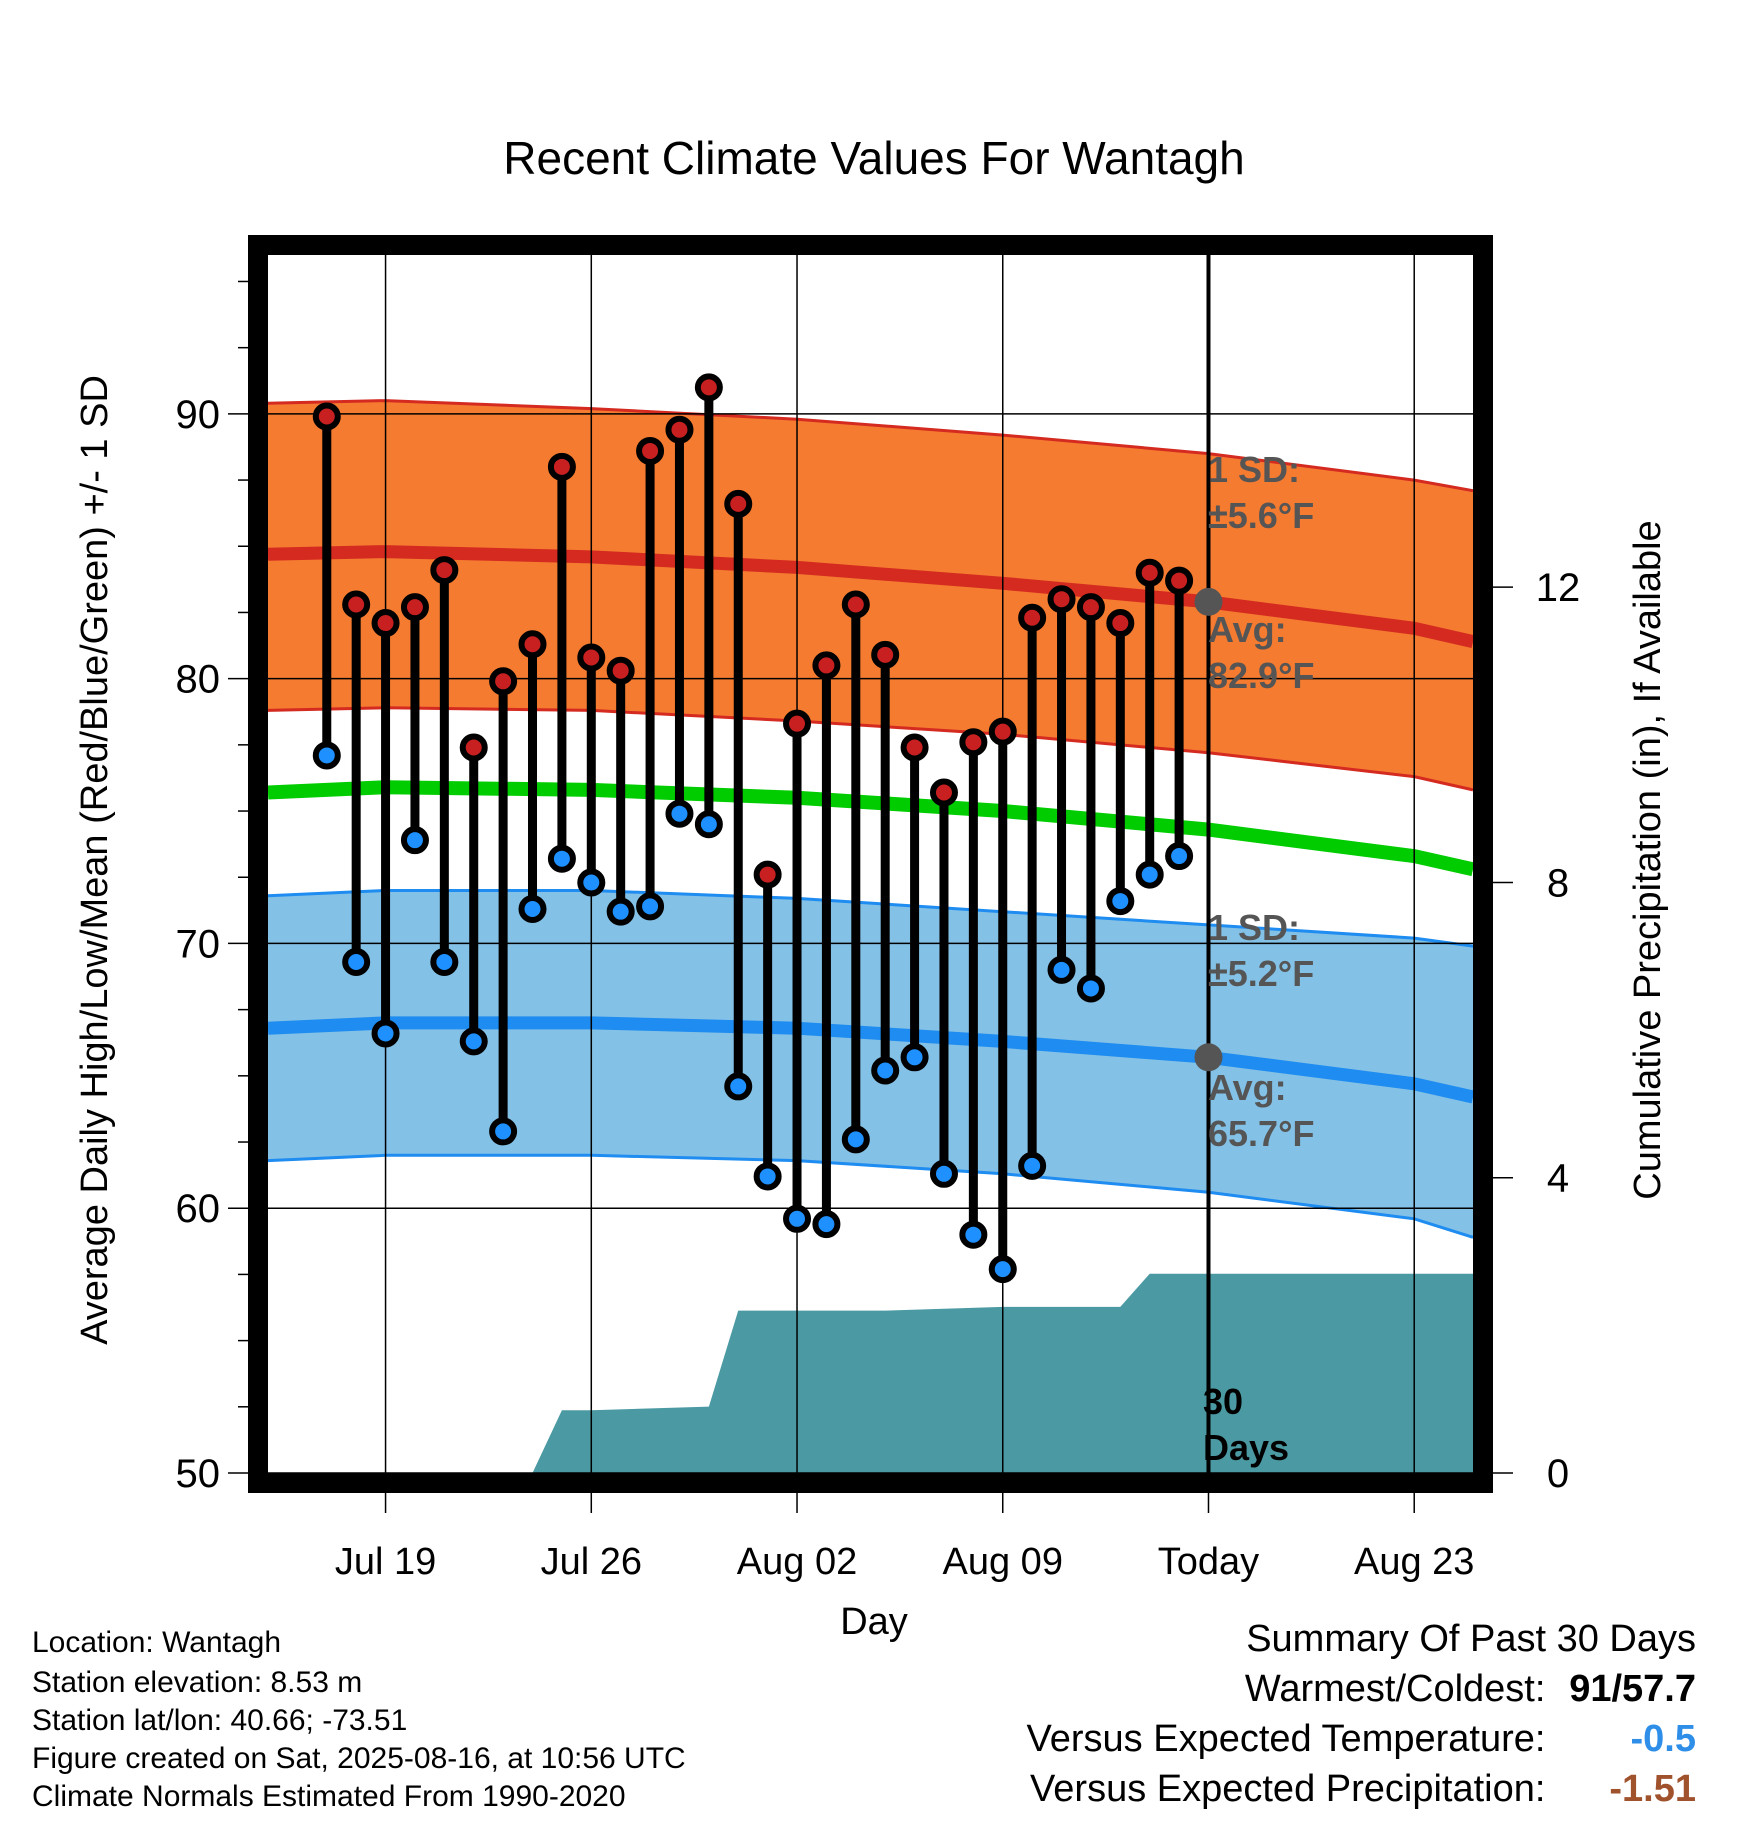 Image resolution: width=1748 pixels, height=1828 pixels. What do you see at coordinates (1247, 1087) in the screenshot?
I see `low-avg-label: Avg:` at bounding box center [1247, 1087].